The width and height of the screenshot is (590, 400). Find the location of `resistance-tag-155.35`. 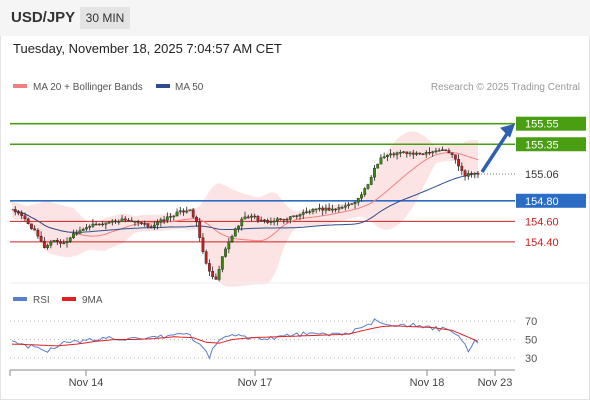

resistance-tag-155.35 is located at coordinates (551, 144).